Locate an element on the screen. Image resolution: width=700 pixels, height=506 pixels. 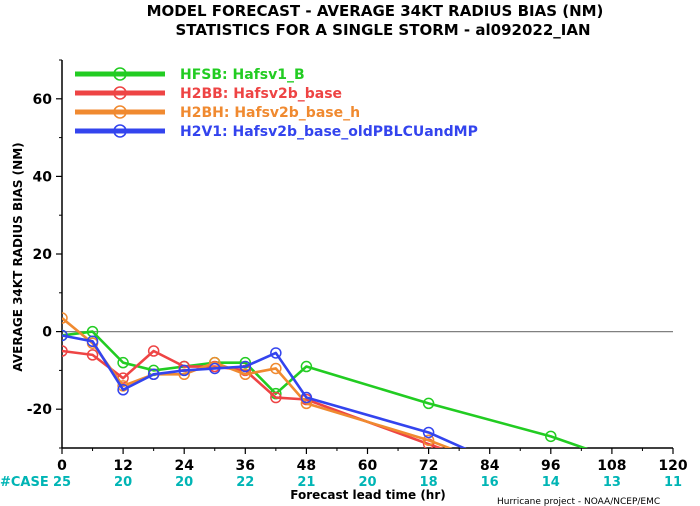
x-tick-label: 0 is located at coordinates (62, 466).